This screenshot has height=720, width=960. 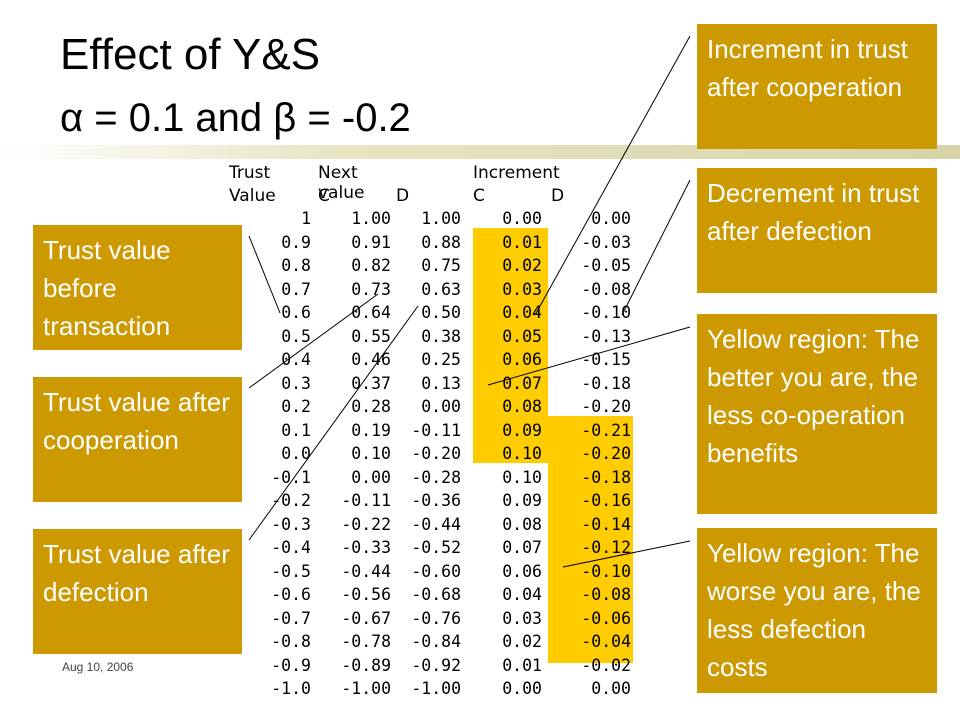 I want to click on slide-subtitle: α = 0.1 and β = -0.2, so click(x=235, y=118).